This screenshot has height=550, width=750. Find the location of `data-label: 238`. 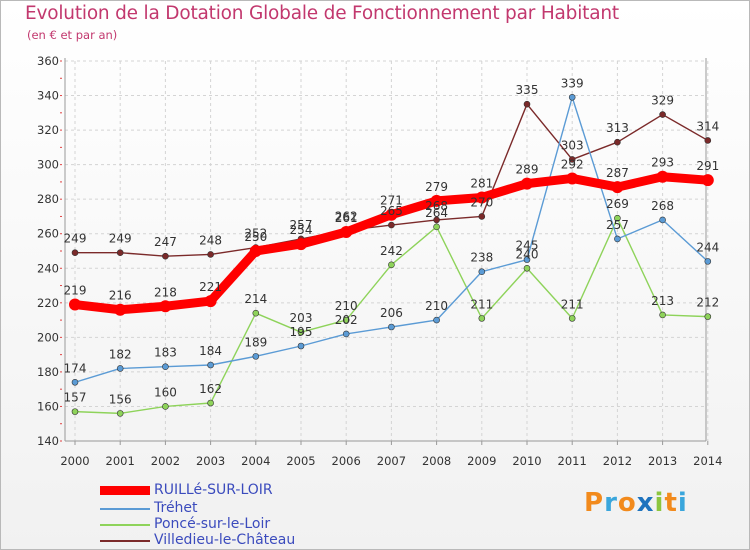

data-label: 238 is located at coordinates (481, 258).